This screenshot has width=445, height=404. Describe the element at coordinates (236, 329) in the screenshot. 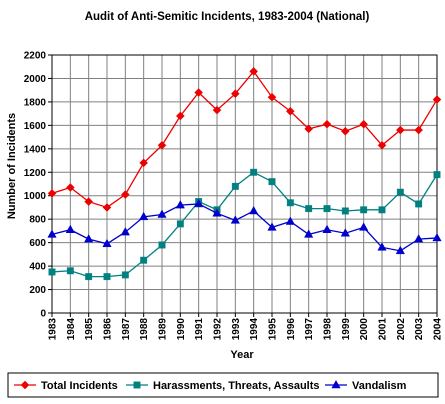

I see `x-tick-label: 1993` at that location.